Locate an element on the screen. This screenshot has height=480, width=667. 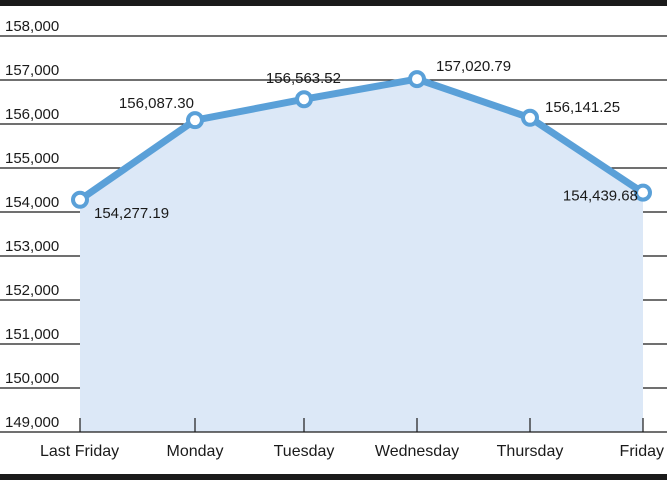
x-tick-label: Thursday is located at coordinates (530, 451).